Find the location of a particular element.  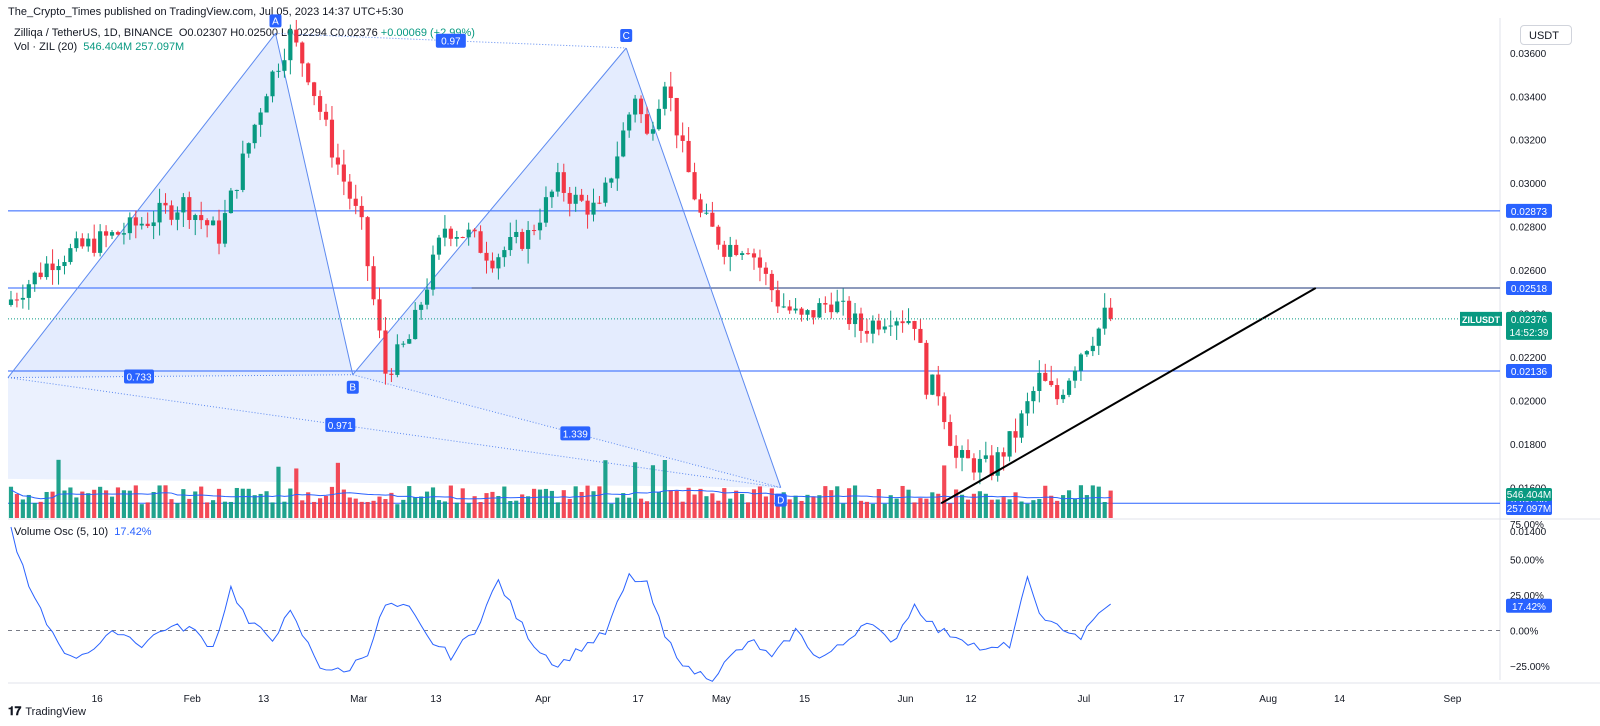

osc-value-tag: 17.42% is located at coordinates (1529, 607).